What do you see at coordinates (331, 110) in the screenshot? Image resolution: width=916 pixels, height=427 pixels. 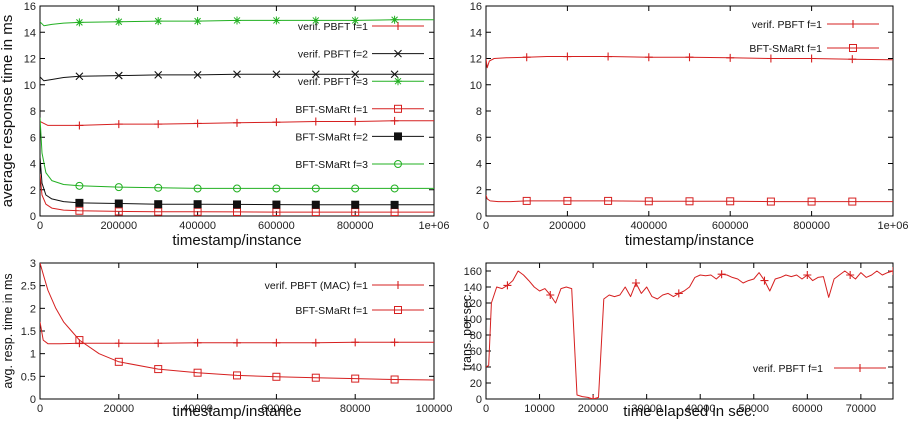 I see `legend-label: BFT-SMaRt f=1` at bounding box center [331, 110].